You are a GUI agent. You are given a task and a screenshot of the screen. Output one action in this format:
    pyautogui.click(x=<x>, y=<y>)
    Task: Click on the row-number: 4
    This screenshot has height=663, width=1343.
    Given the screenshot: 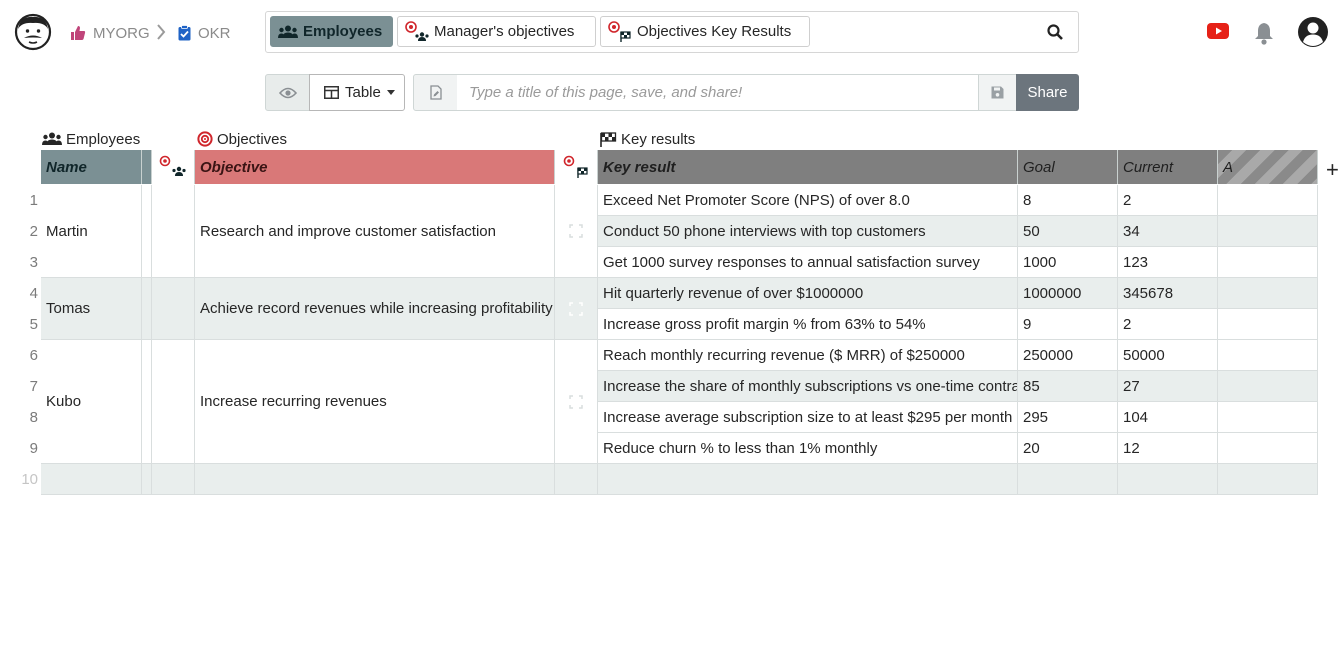 What is the action you would take?
    pyautogui.click(x=33, y=293)
    